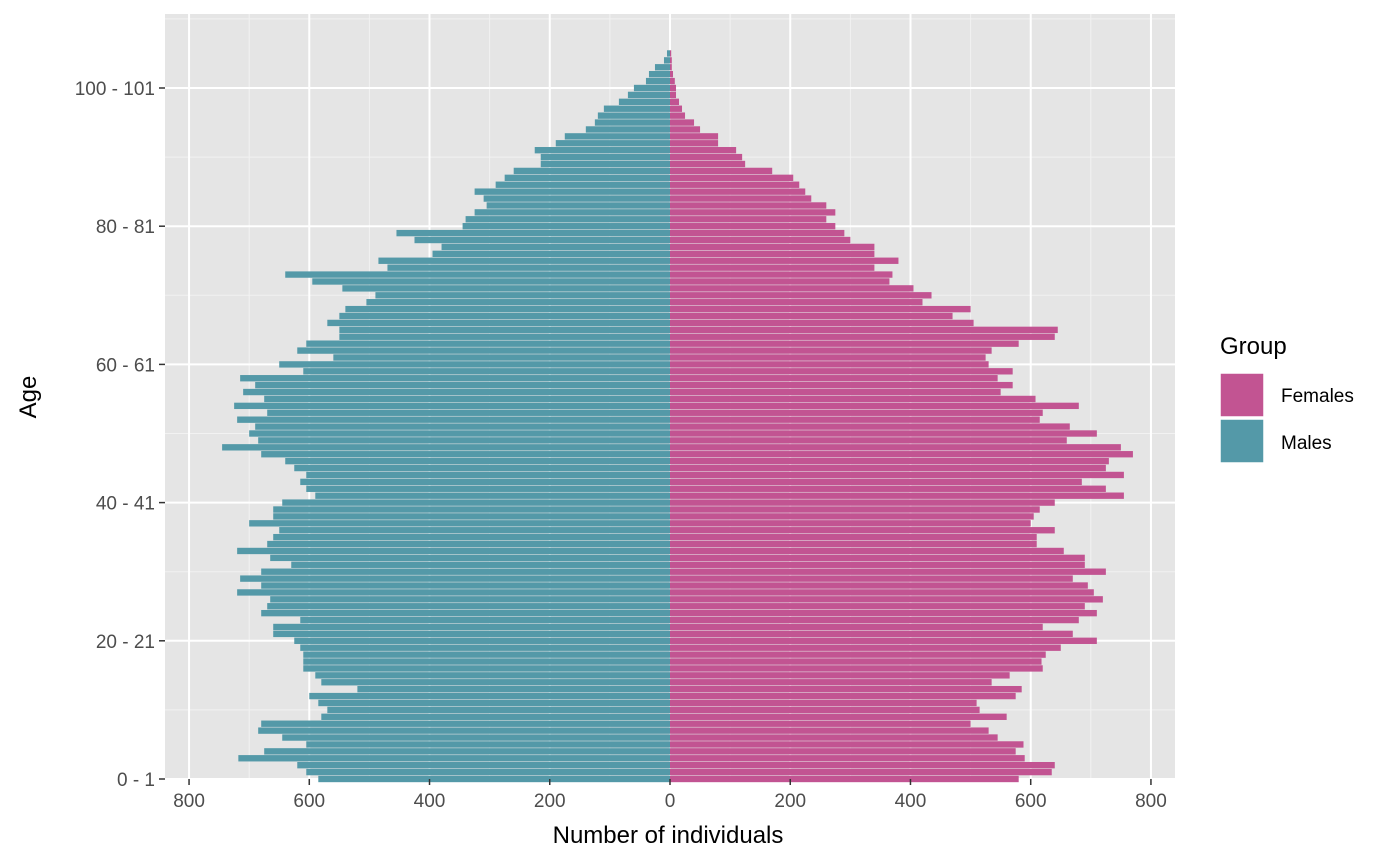  What do you see at coordinates (136, 780) in the screenshot?
I see `y-tick-label: 0 - 1` at bounding box center [136, 780].